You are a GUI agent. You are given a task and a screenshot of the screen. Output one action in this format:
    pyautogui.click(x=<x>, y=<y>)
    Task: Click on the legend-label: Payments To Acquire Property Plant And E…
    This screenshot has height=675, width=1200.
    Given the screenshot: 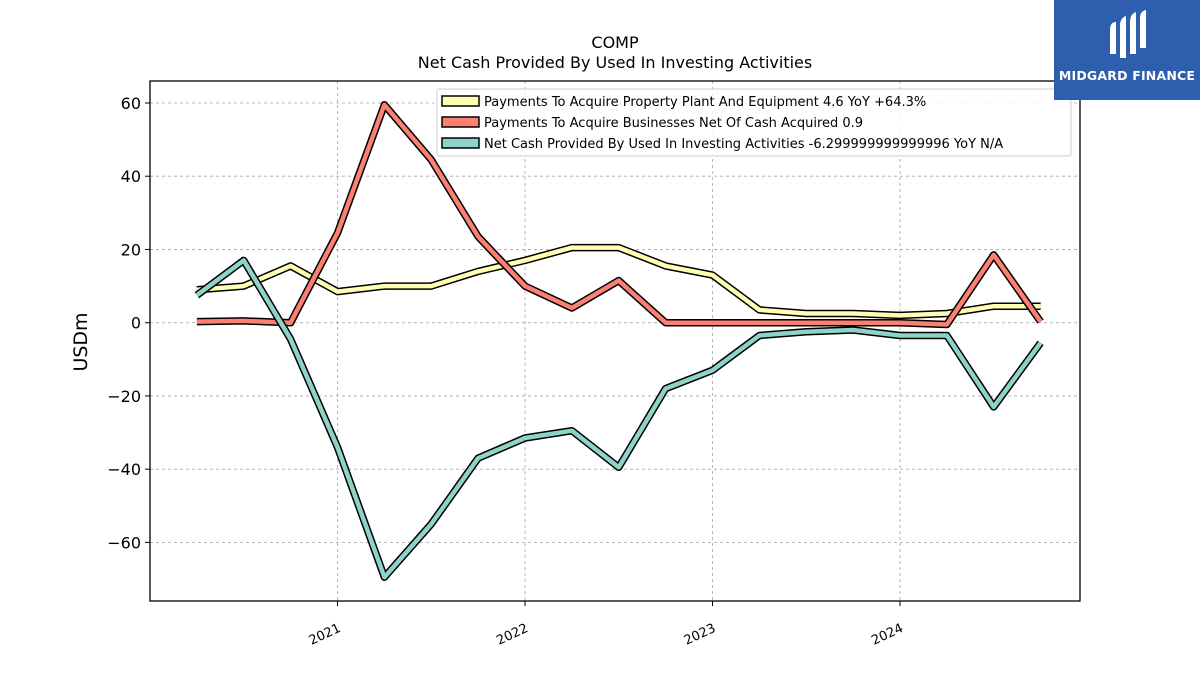 What is the action you would take?
    pyautogui.click(x=705, y=102)
    